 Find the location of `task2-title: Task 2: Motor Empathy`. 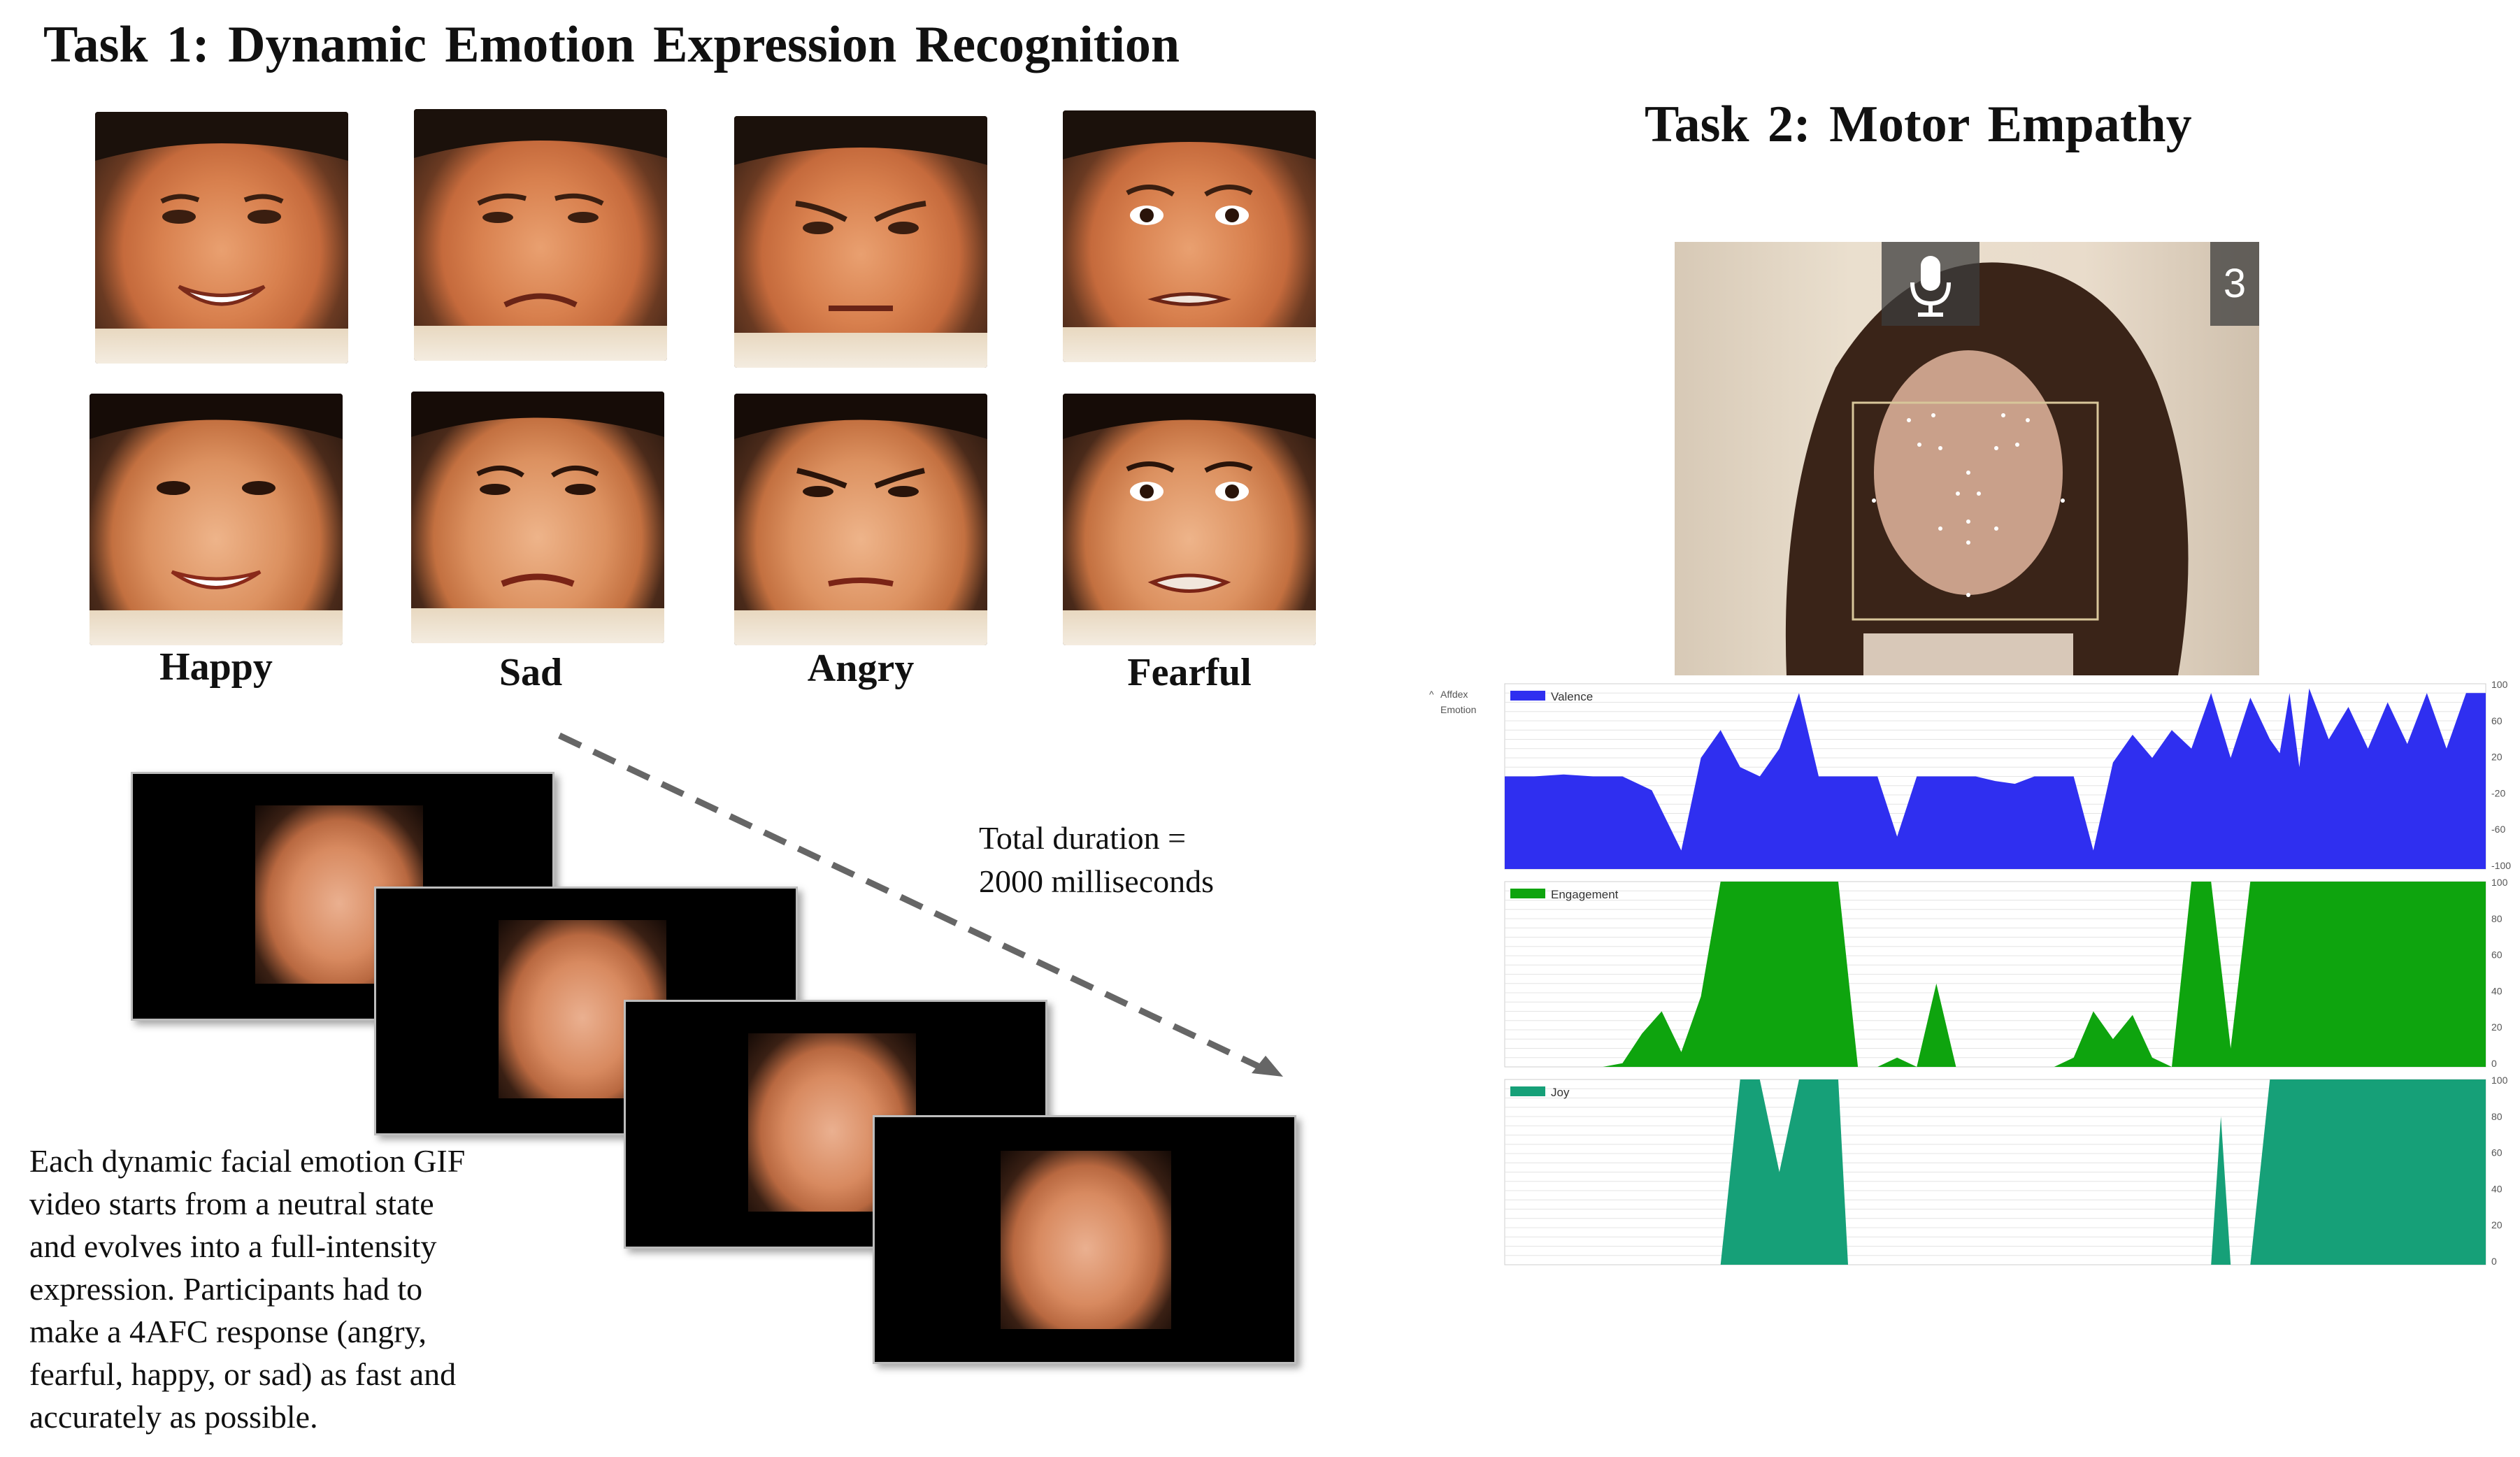

task2-title: Task 2: Motor Empathy is located at coordinates (1918, 124).